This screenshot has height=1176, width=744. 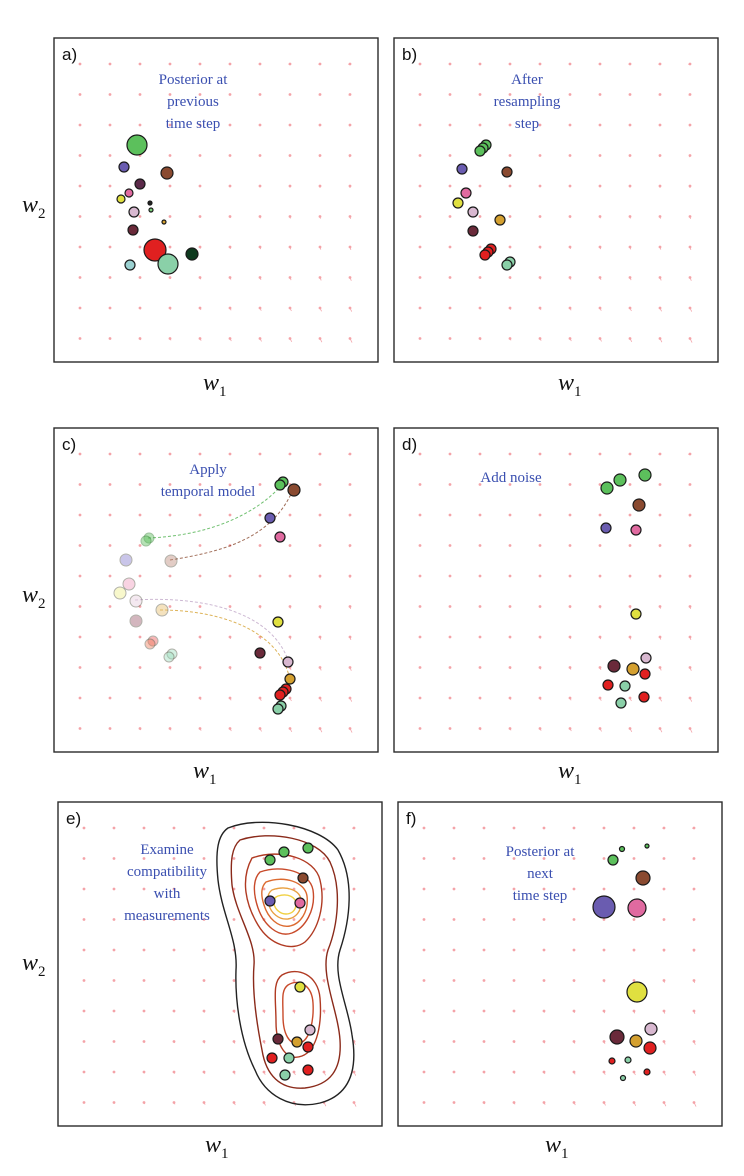 I want to click on panel-c: c) Apply temporal model, so click(x=216, y=590).